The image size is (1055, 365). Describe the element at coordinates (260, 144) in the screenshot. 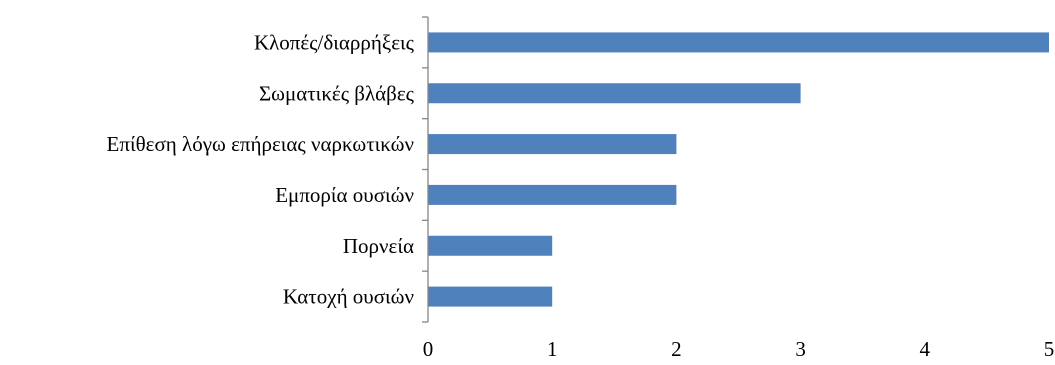

I see `category-label: Επίθεση λόγω επήρειας ναρκωτικών` at that location.